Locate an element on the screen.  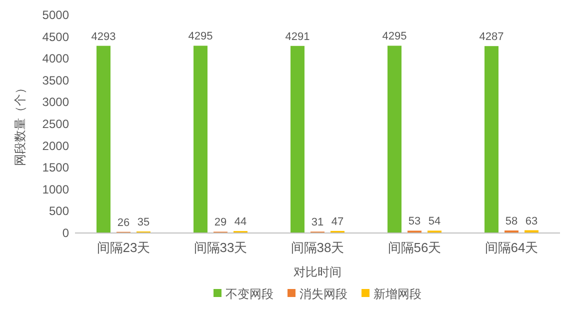
data-label: 63 is located at coordinates (531, 221).